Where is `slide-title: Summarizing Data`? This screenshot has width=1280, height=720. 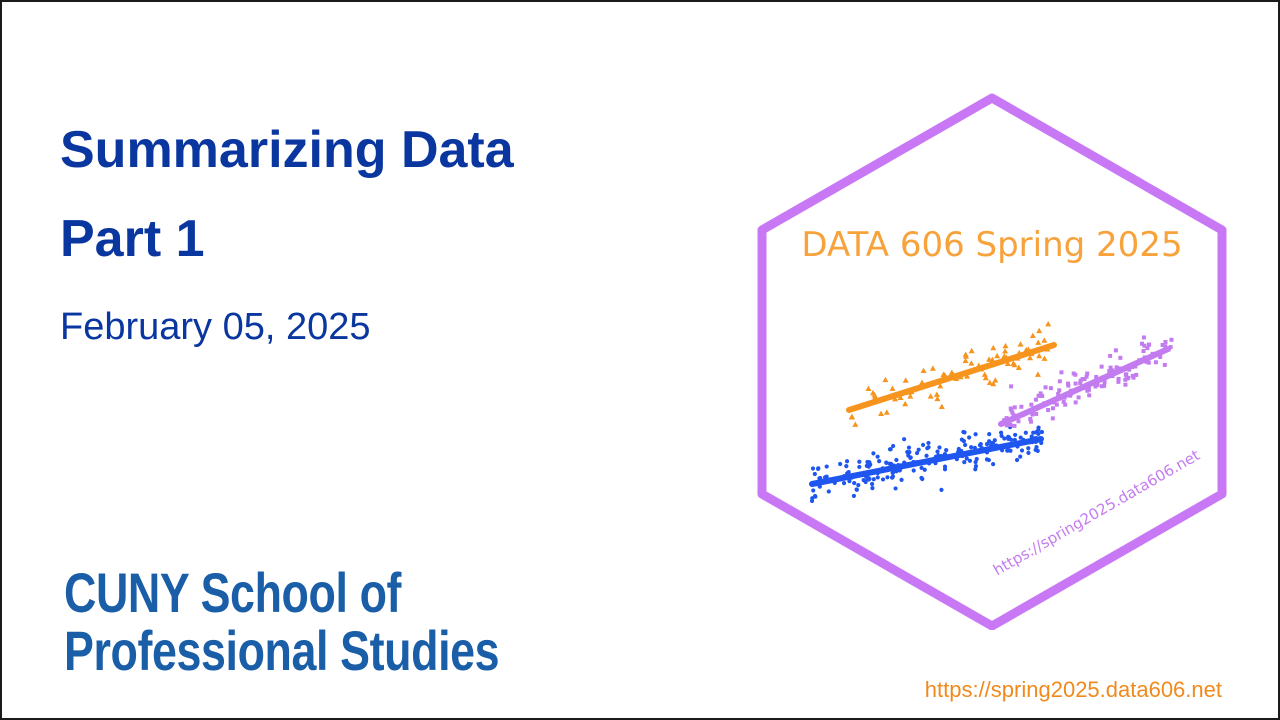
slide-title: Summarizing Data is located at coordinates (287, 150).